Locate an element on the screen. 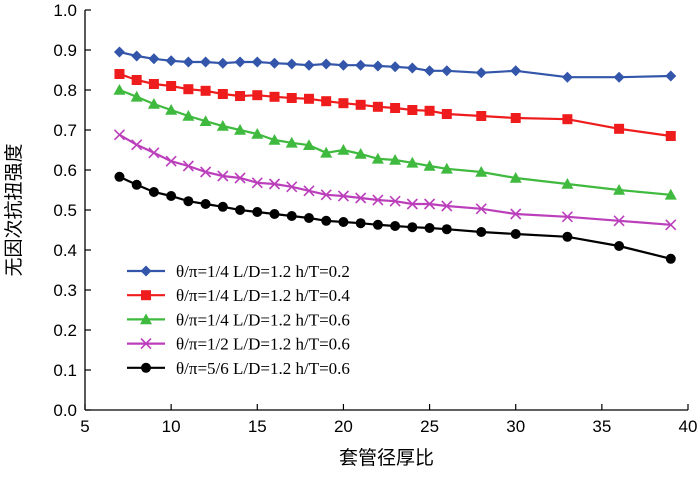 The width and height of the screenshot is (700, 478). y-tick-label: 0.7 is located at coordinates (65, 130).